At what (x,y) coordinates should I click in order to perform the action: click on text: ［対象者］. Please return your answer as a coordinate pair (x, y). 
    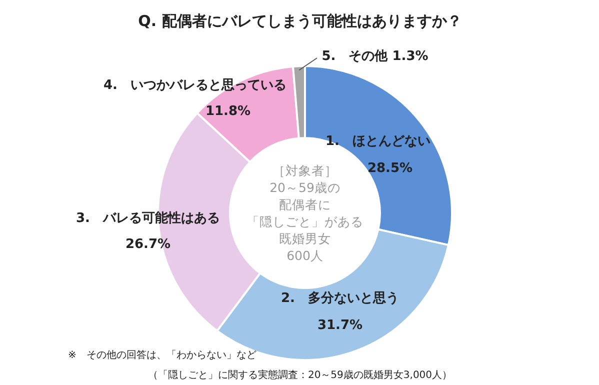
    Looking at the image, I should click on (305, 170).